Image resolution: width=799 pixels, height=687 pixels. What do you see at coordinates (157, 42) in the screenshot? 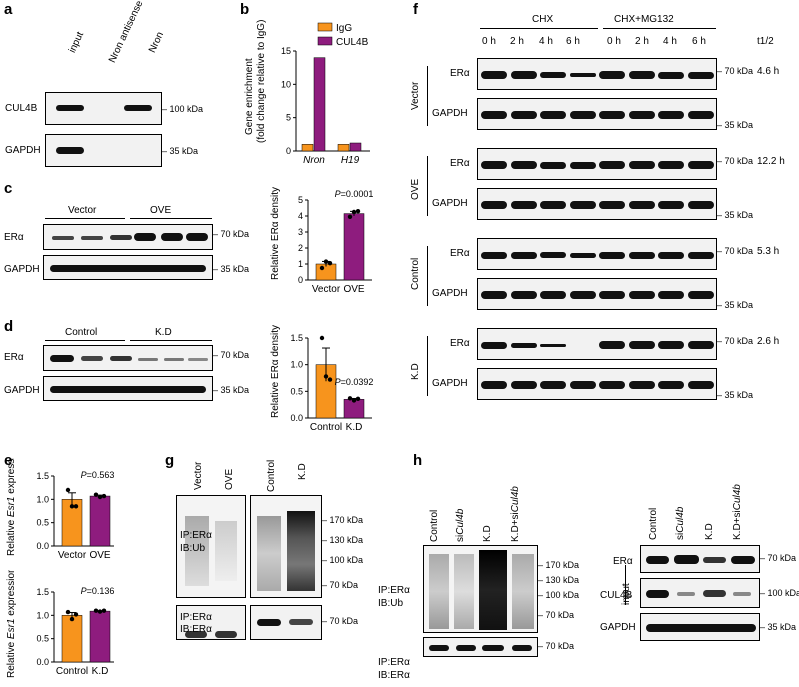
I see `lane-label: Nron` at bounding box center [157, 42].